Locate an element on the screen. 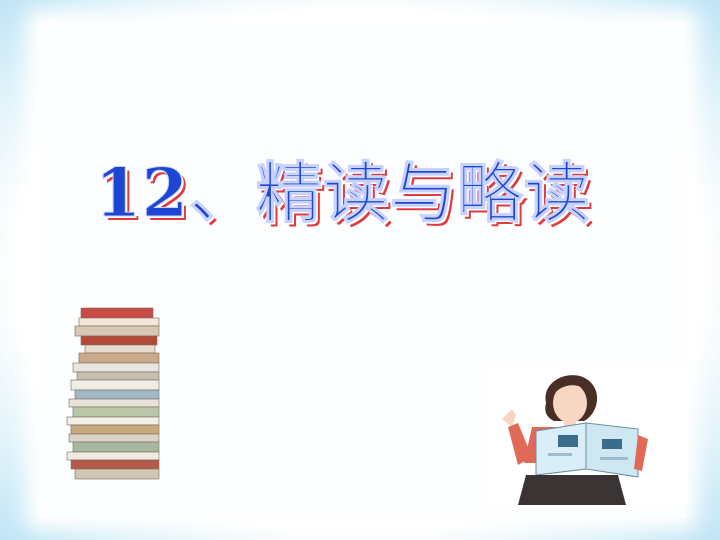  books-stack-image is located at coordinates (113, 393).